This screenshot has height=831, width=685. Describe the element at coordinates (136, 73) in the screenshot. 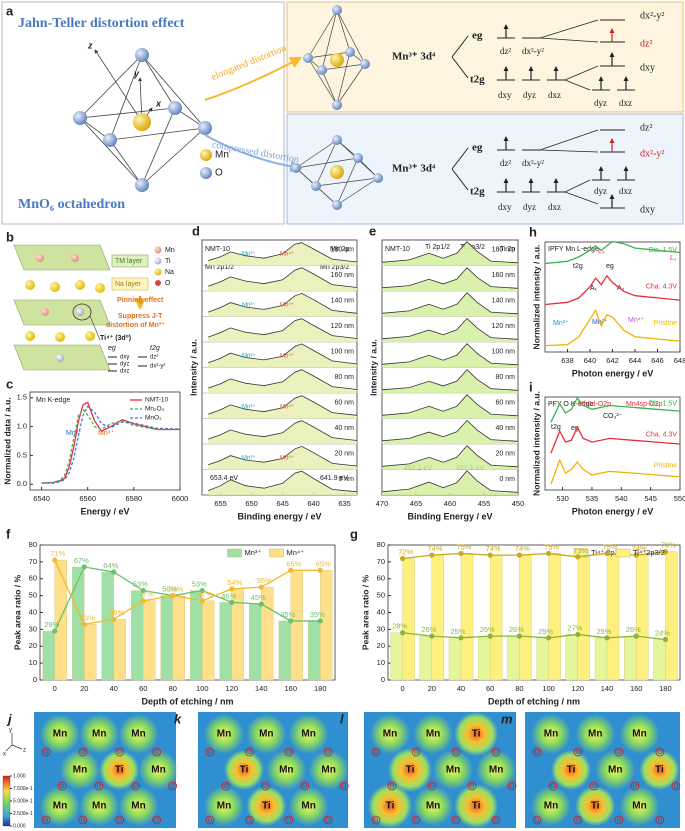

I see `axis-letter: y` at that location.